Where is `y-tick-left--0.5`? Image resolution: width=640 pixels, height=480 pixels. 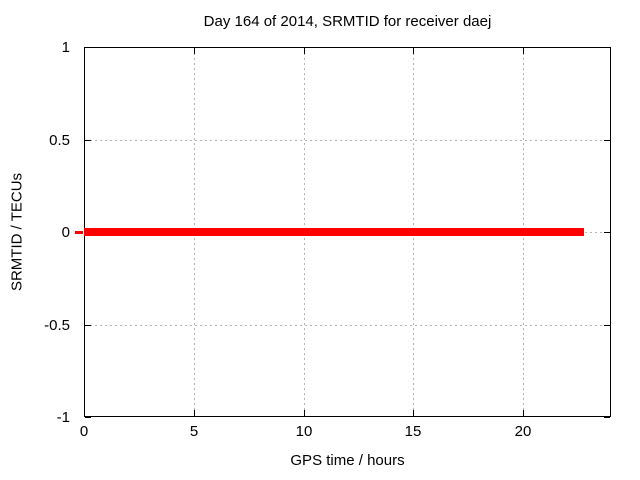
y-tick-left--0.5 is located at coordinates (88, 325).